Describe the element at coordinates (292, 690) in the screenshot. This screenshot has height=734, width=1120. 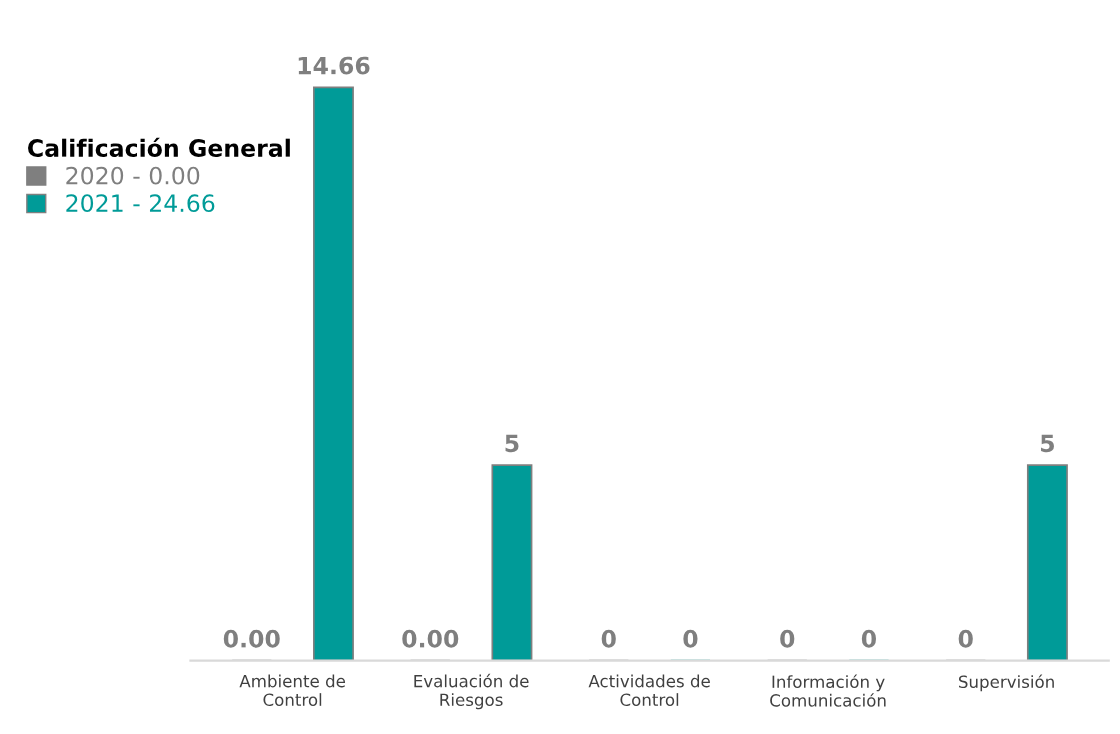
I see `x-tick-label: Ambiente de Control` at that location.